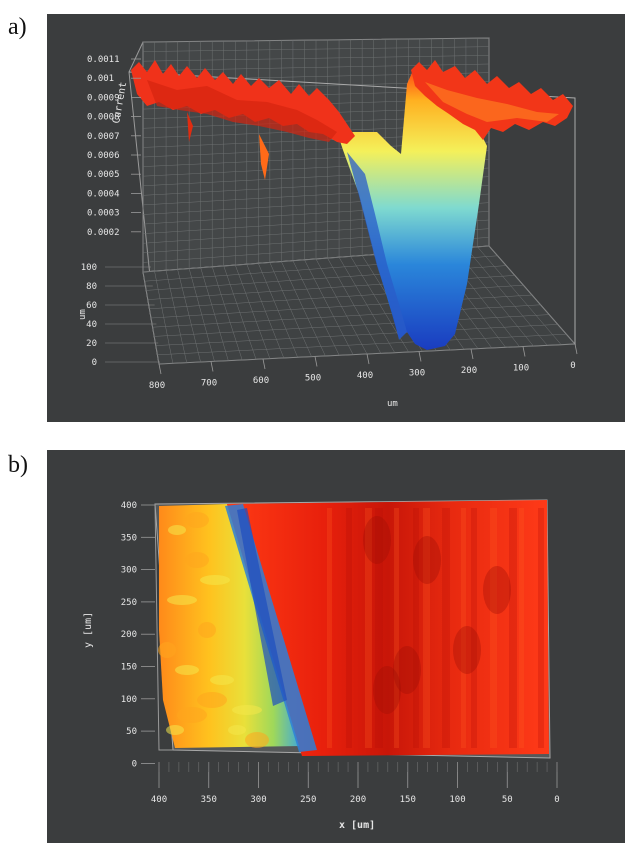 Image resolution: width=627 pixels, height=845 pixels. Describe the element at coordinates (103, 118) in the screenshot. I see `z-tick-label: 0.0008` at that location.